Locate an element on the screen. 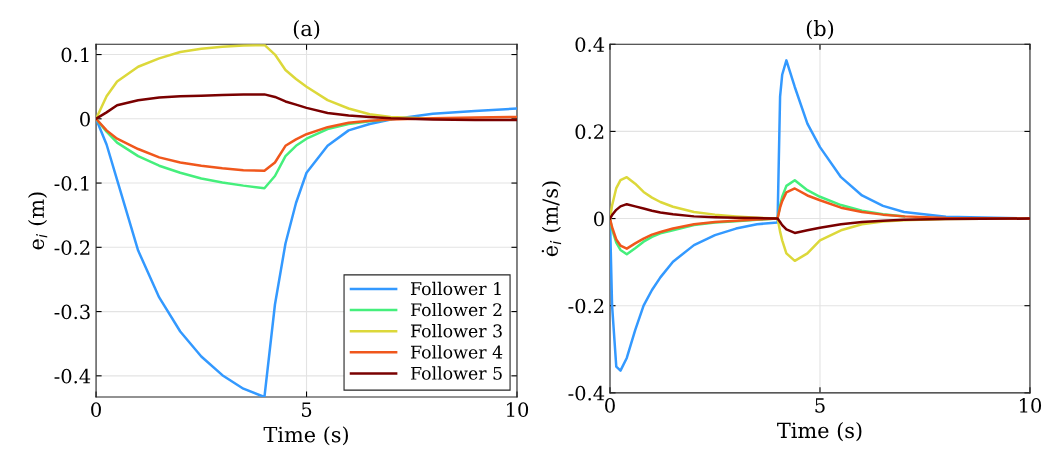 This screenshot has height=466, width=1059. chart-title: (b) is located at coordinates (820, 30).